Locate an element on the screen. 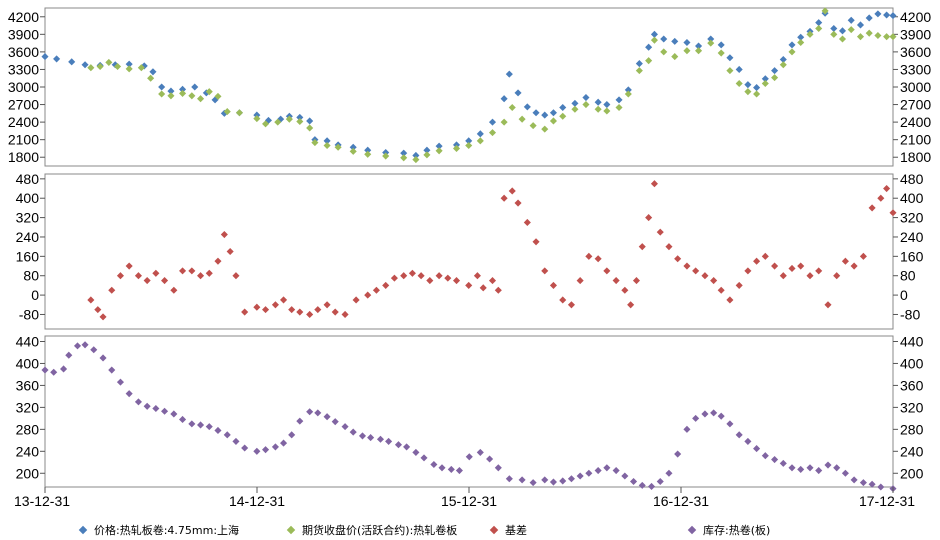  y-tick-label-left: 4200 is located at coordinates (23, 17).